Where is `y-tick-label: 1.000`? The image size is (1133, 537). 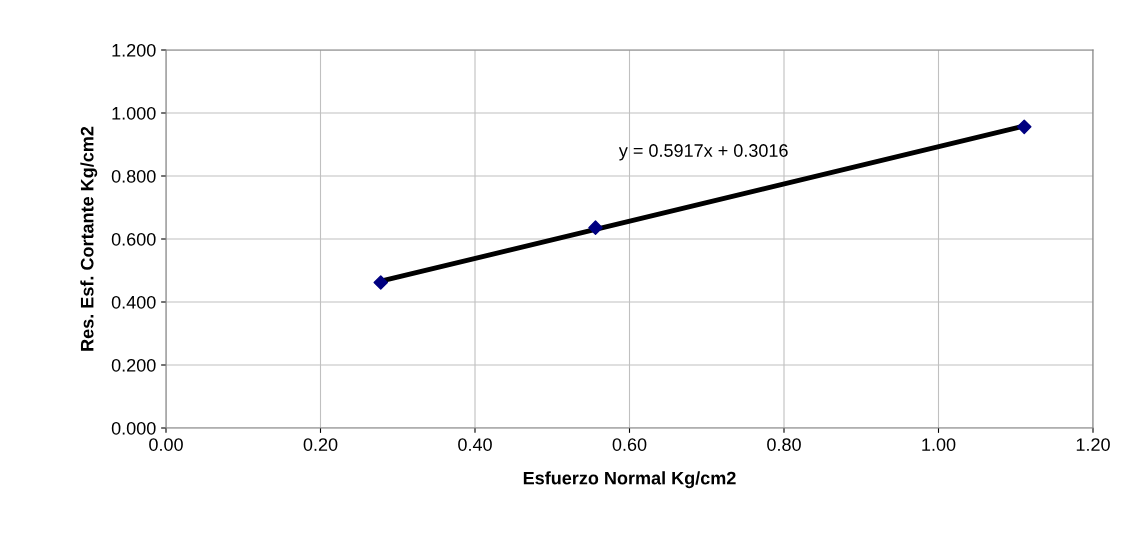 y-tick-label: 1.000 is located at coordinates (134, 113).